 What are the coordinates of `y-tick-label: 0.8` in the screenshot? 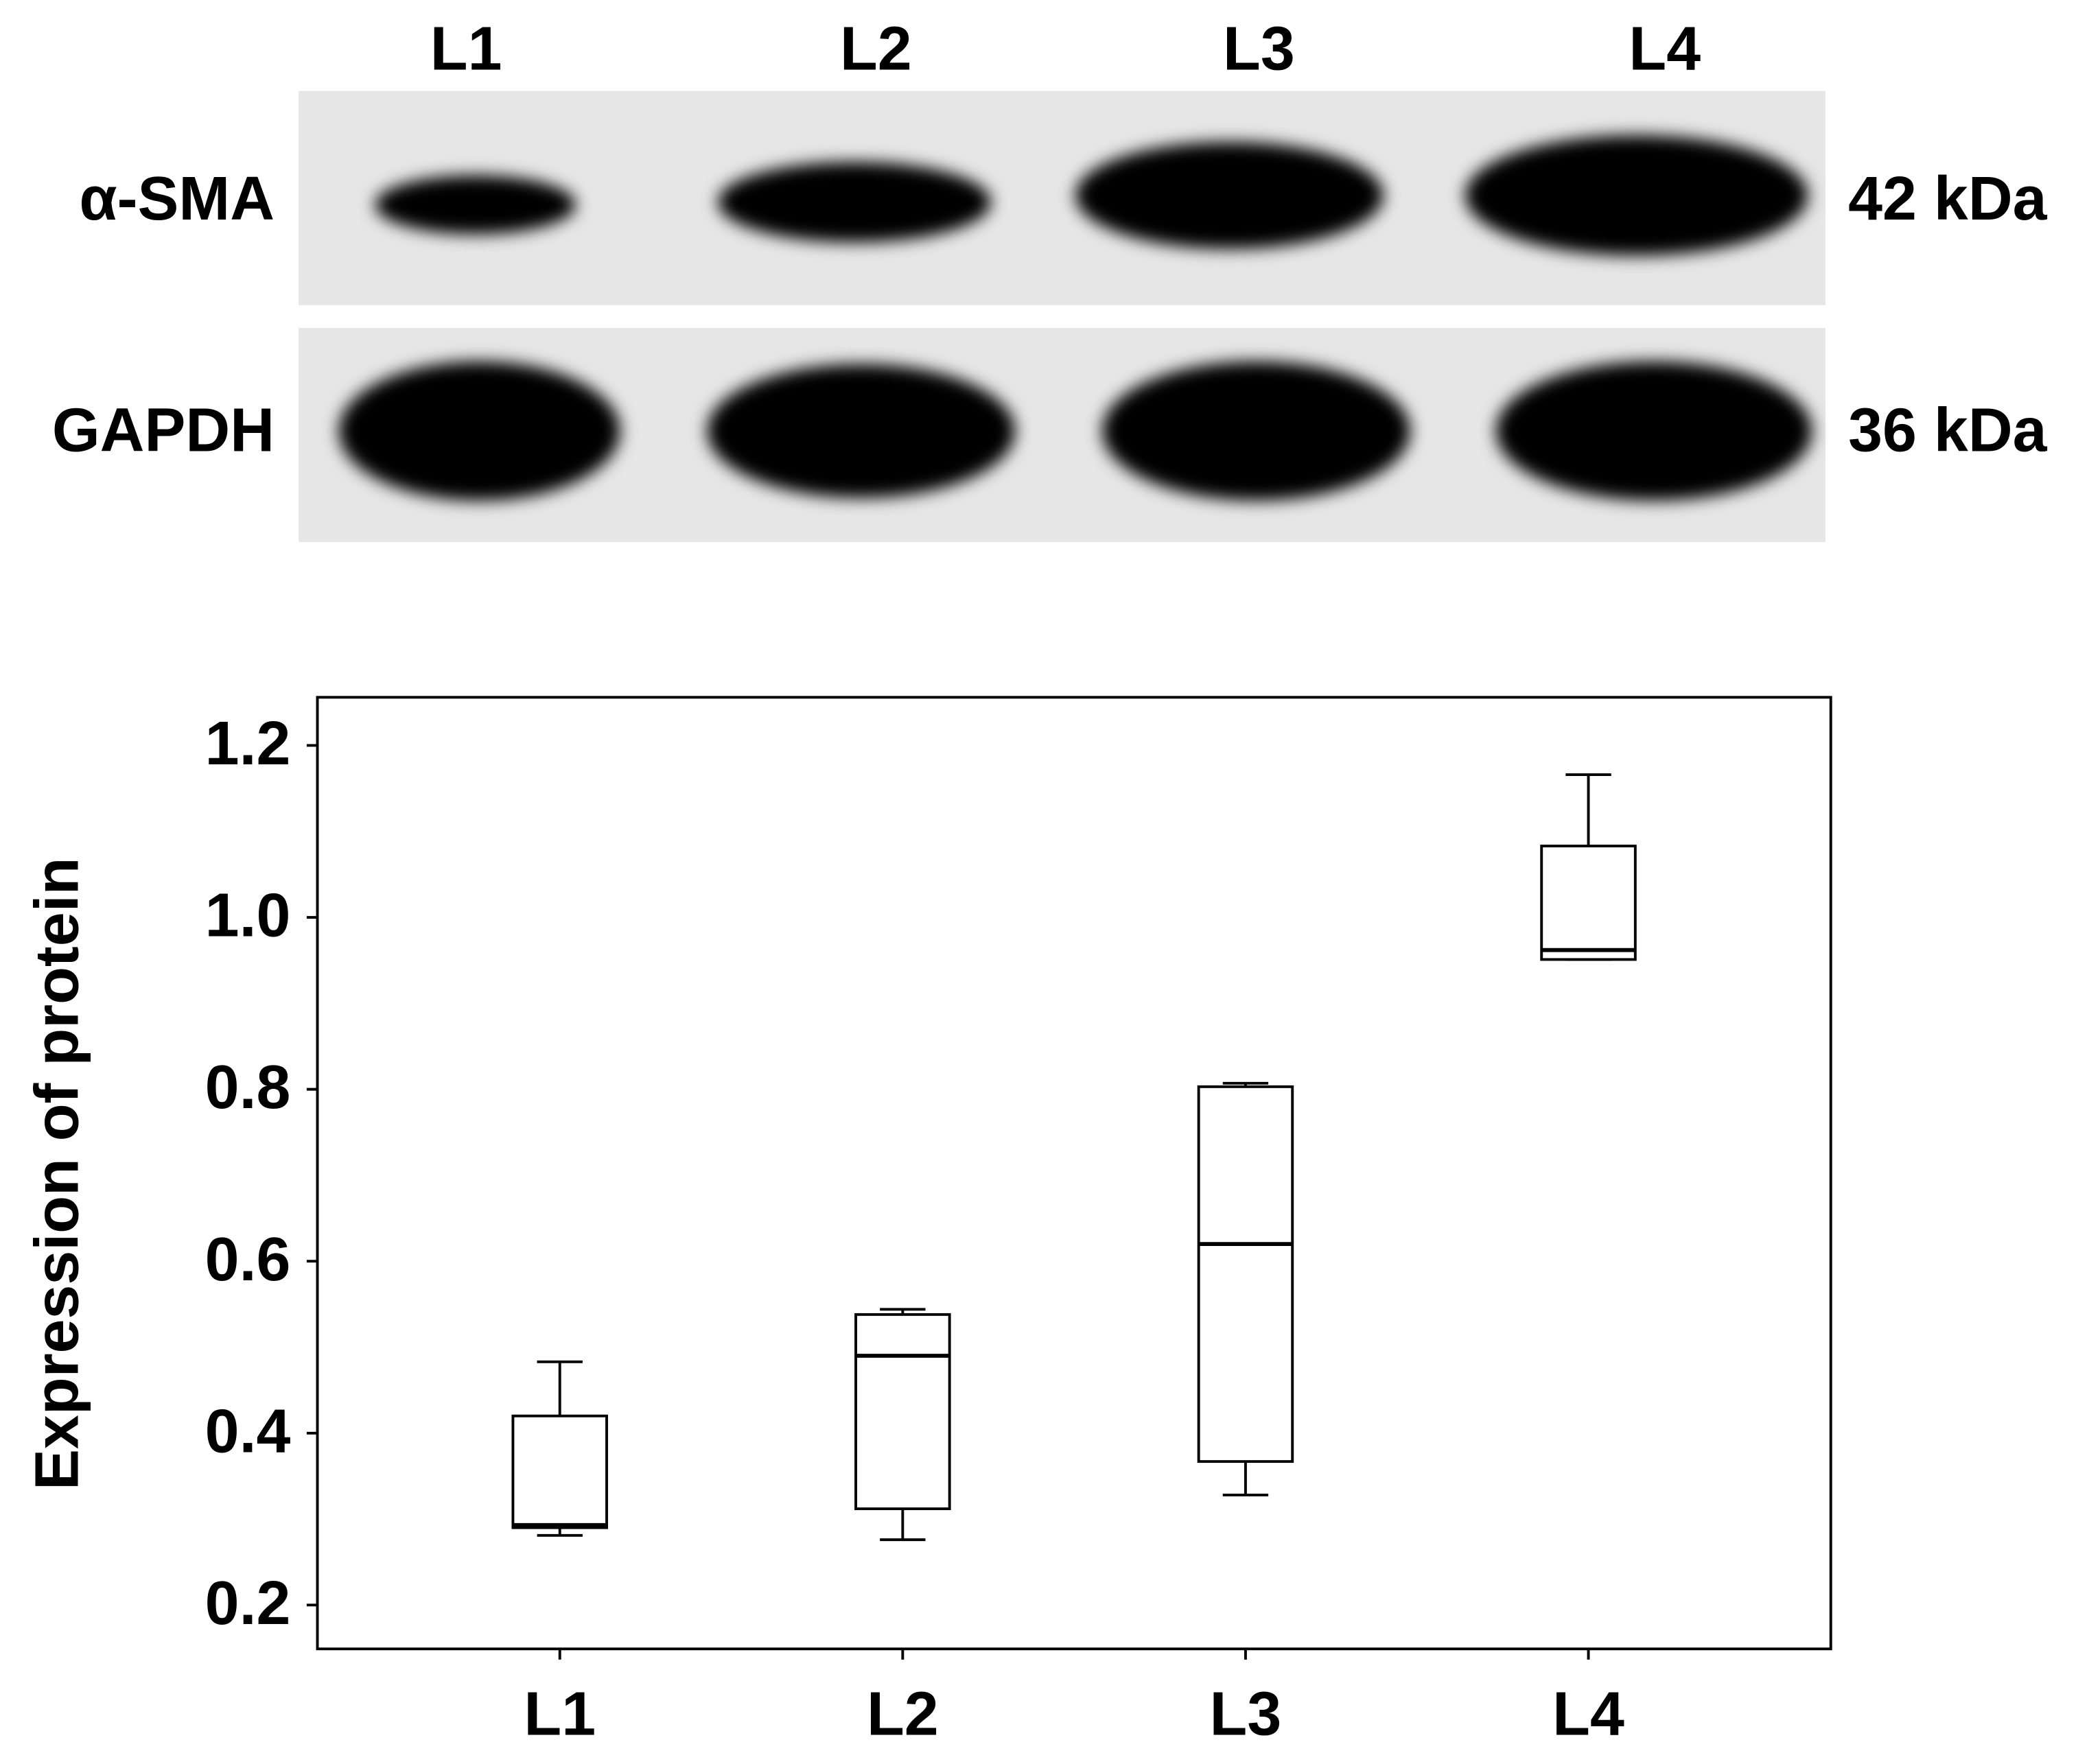 It's located at (248, 1087).